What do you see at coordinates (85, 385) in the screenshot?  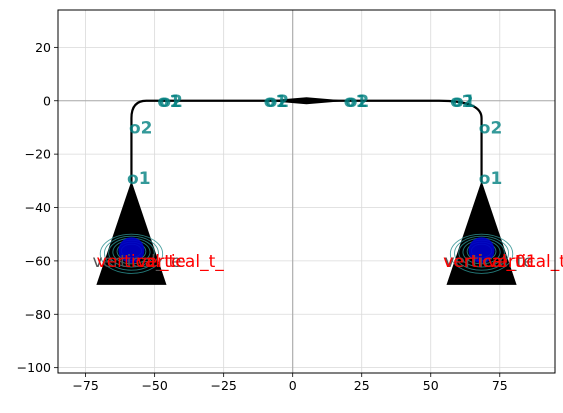 I see `x-tick-label-0: −75` at bounding box center [85, 385].